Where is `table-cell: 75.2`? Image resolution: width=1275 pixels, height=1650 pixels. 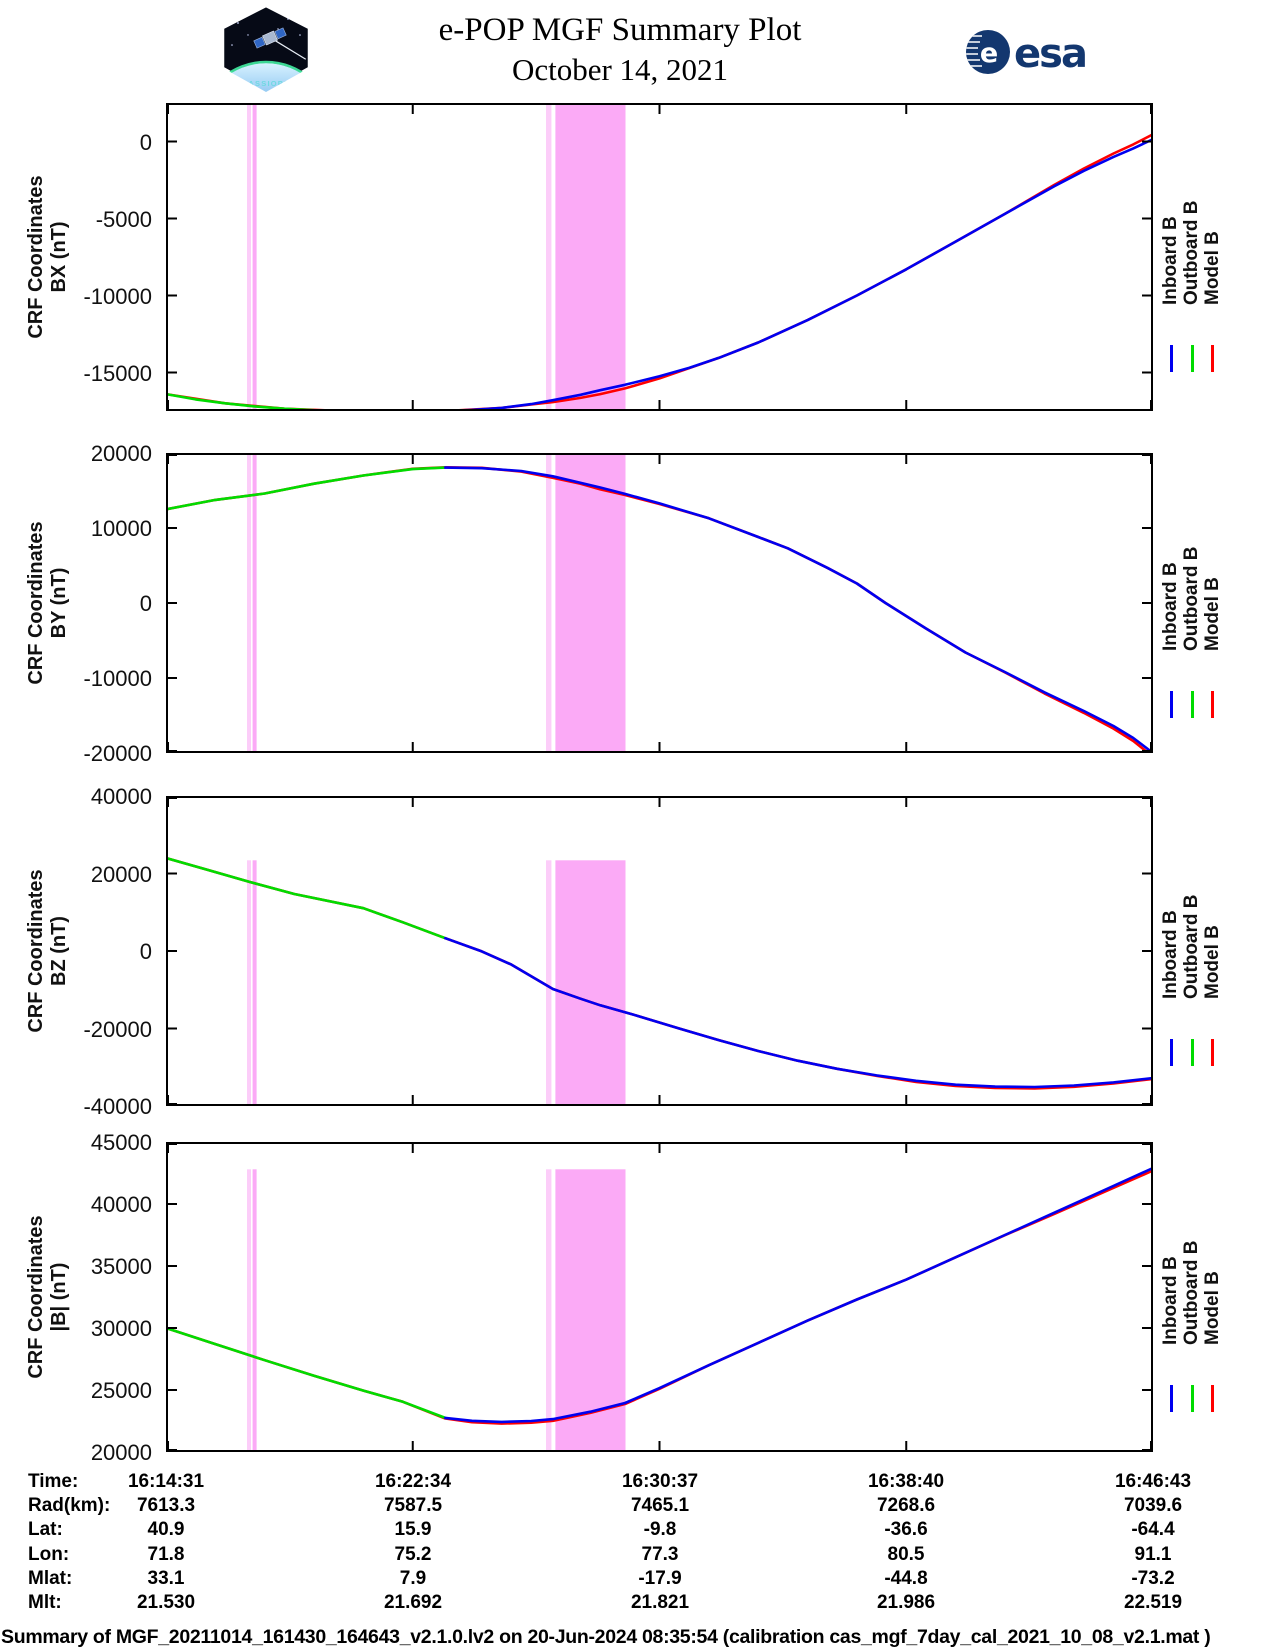 table-cell: 75.2 is located at coordinates (413, 1554).